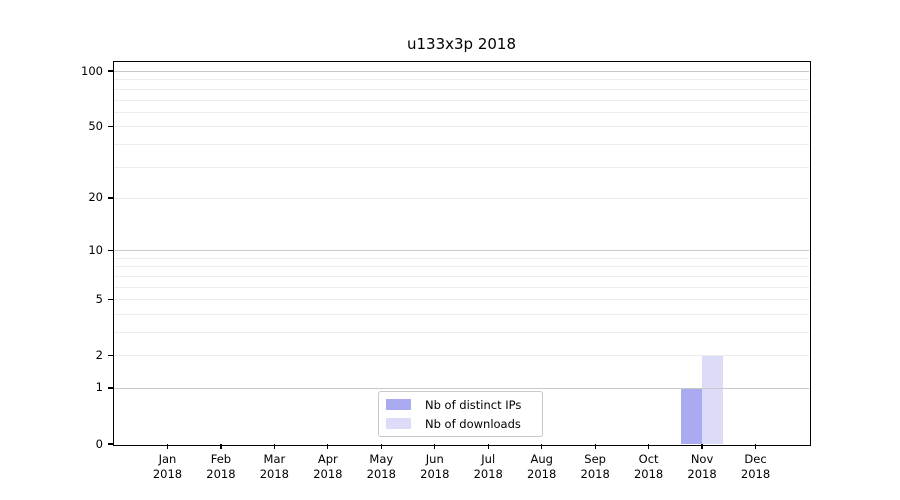  Describe the element at coordinates (221, 459) in the screenshot. I see `x-tick-month: Feb` at that location.